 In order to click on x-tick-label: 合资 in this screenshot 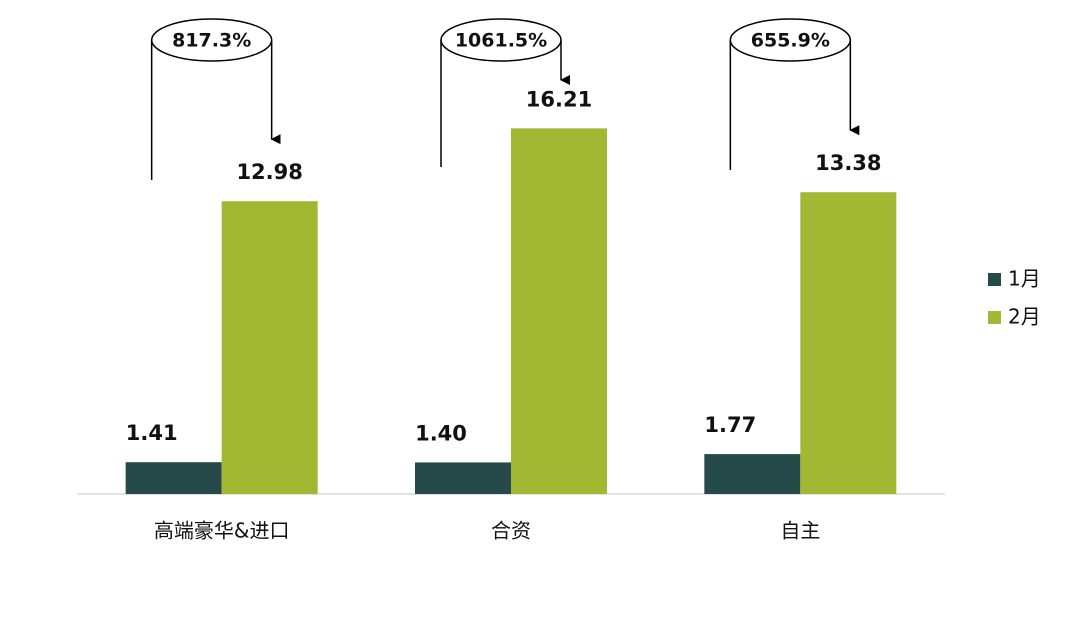, I will do `click(511, 531)`.